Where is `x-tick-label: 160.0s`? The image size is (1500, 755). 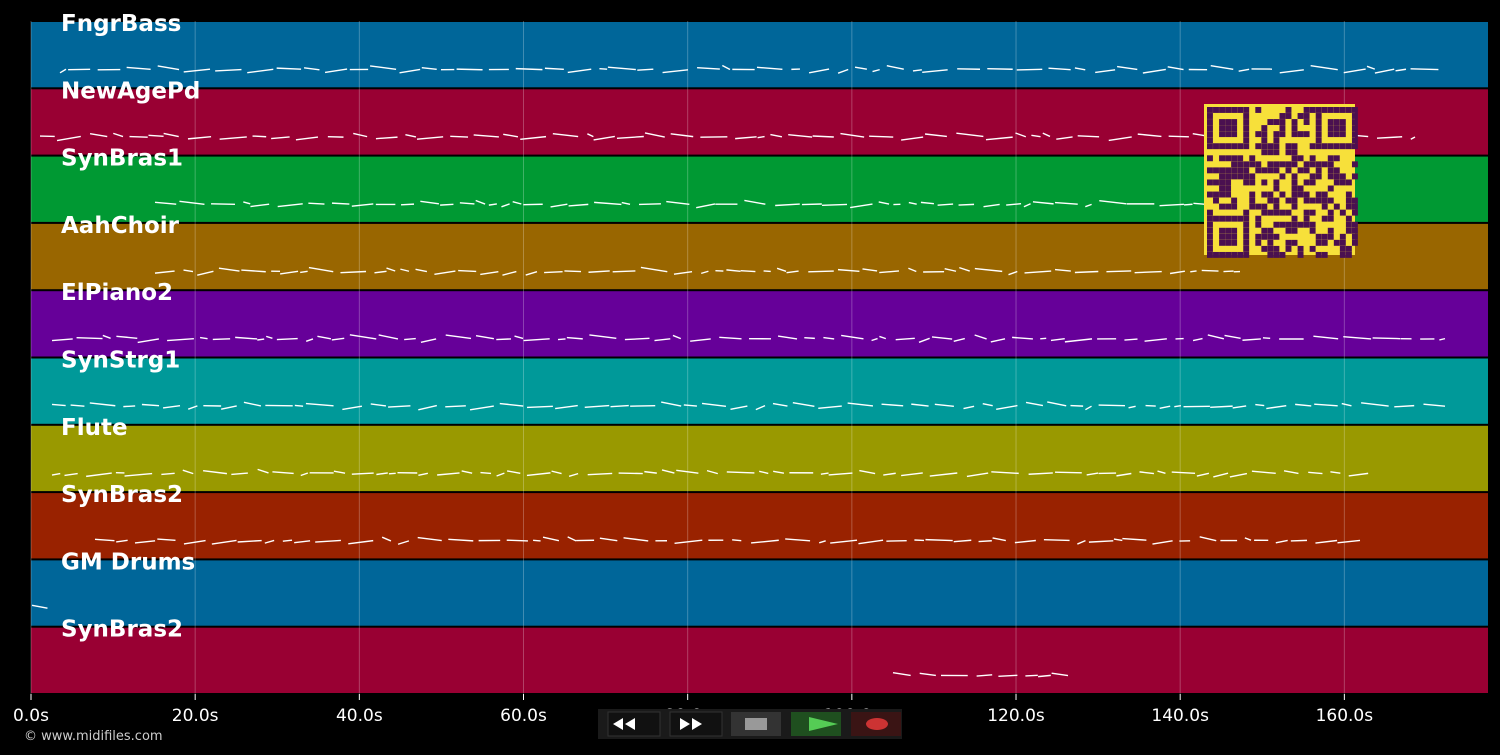 x-tick-label: 160.0s is located at coordinates (1345, 716).